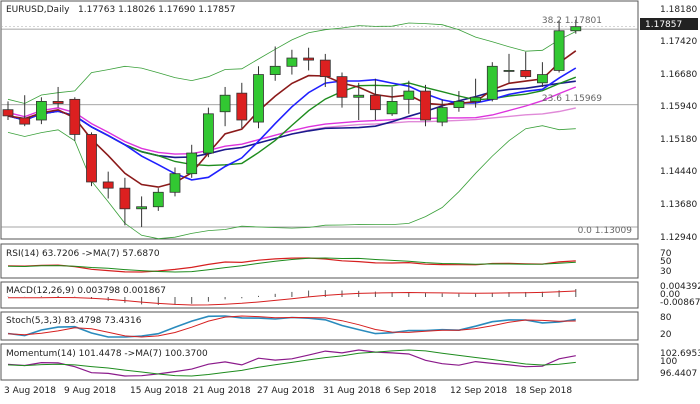 The image size is (700, 404). What do you see at coordinates (291, 298) in the screenshot?
I see `macd-signal-line` at bounding box center [291, 298].